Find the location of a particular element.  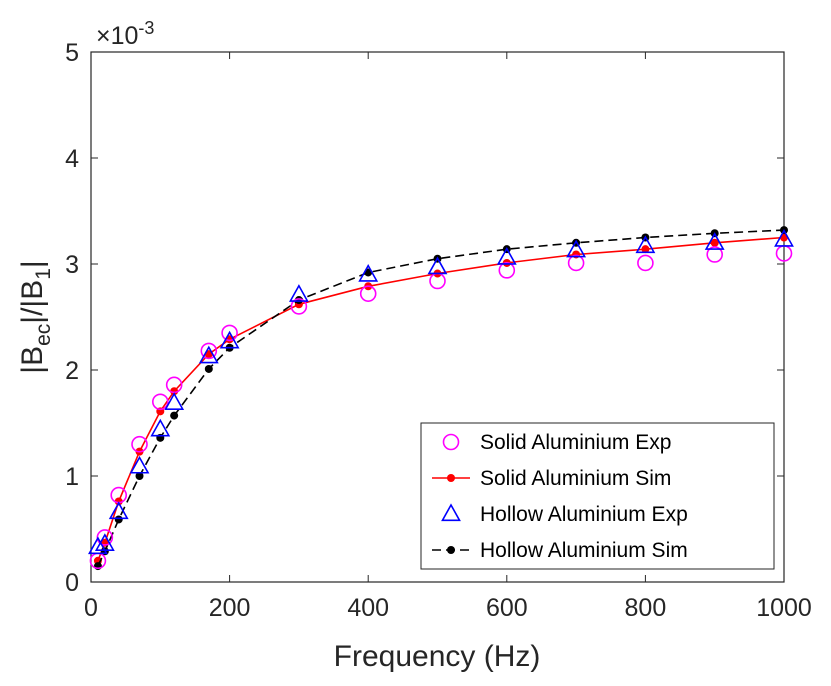

legend-entry: Hollow Aluminium Sim is located at coordinates (560, 550).